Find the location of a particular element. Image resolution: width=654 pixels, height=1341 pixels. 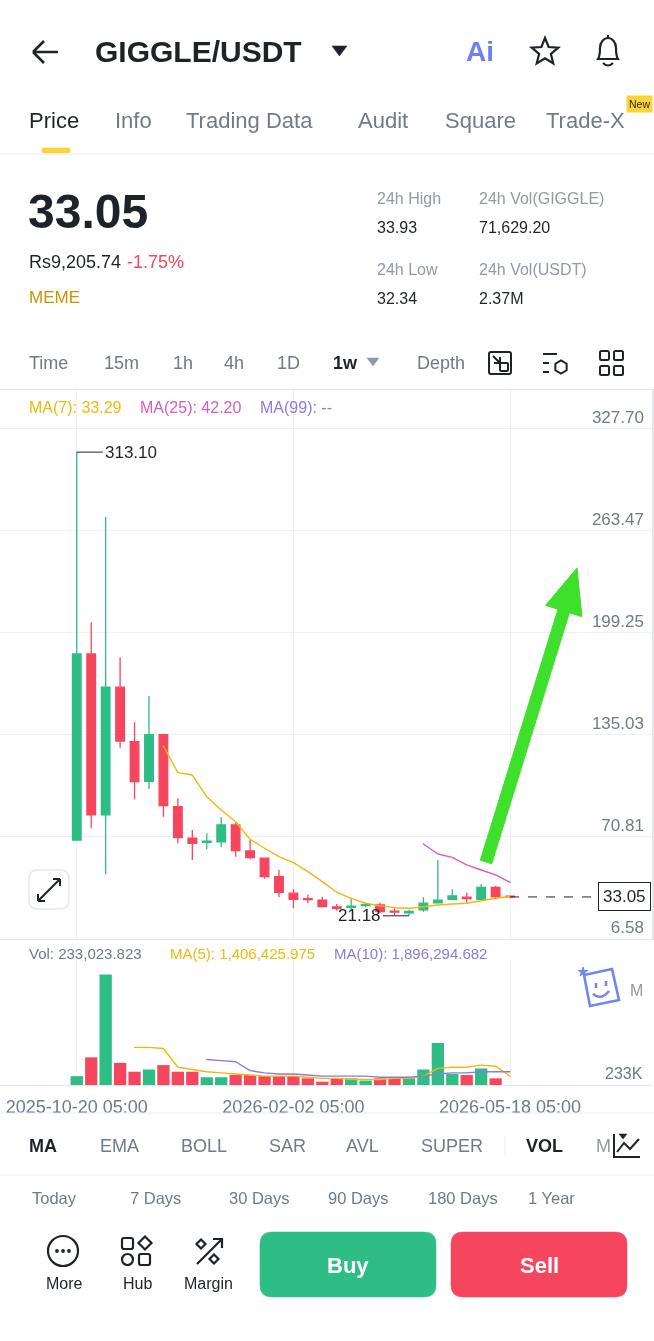

text: MA is located at coordinates (43, 1146).